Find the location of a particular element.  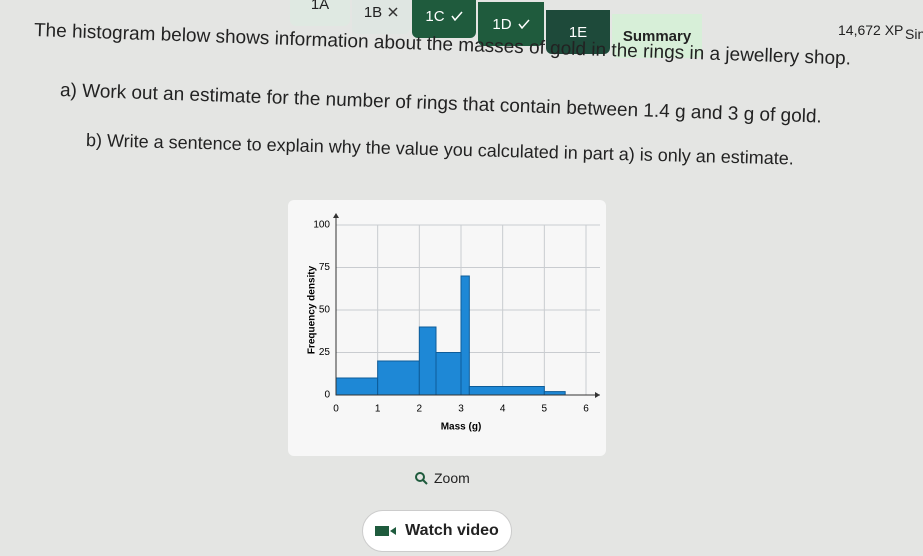

tab-label: 1E is located at coordinates (578, 32).